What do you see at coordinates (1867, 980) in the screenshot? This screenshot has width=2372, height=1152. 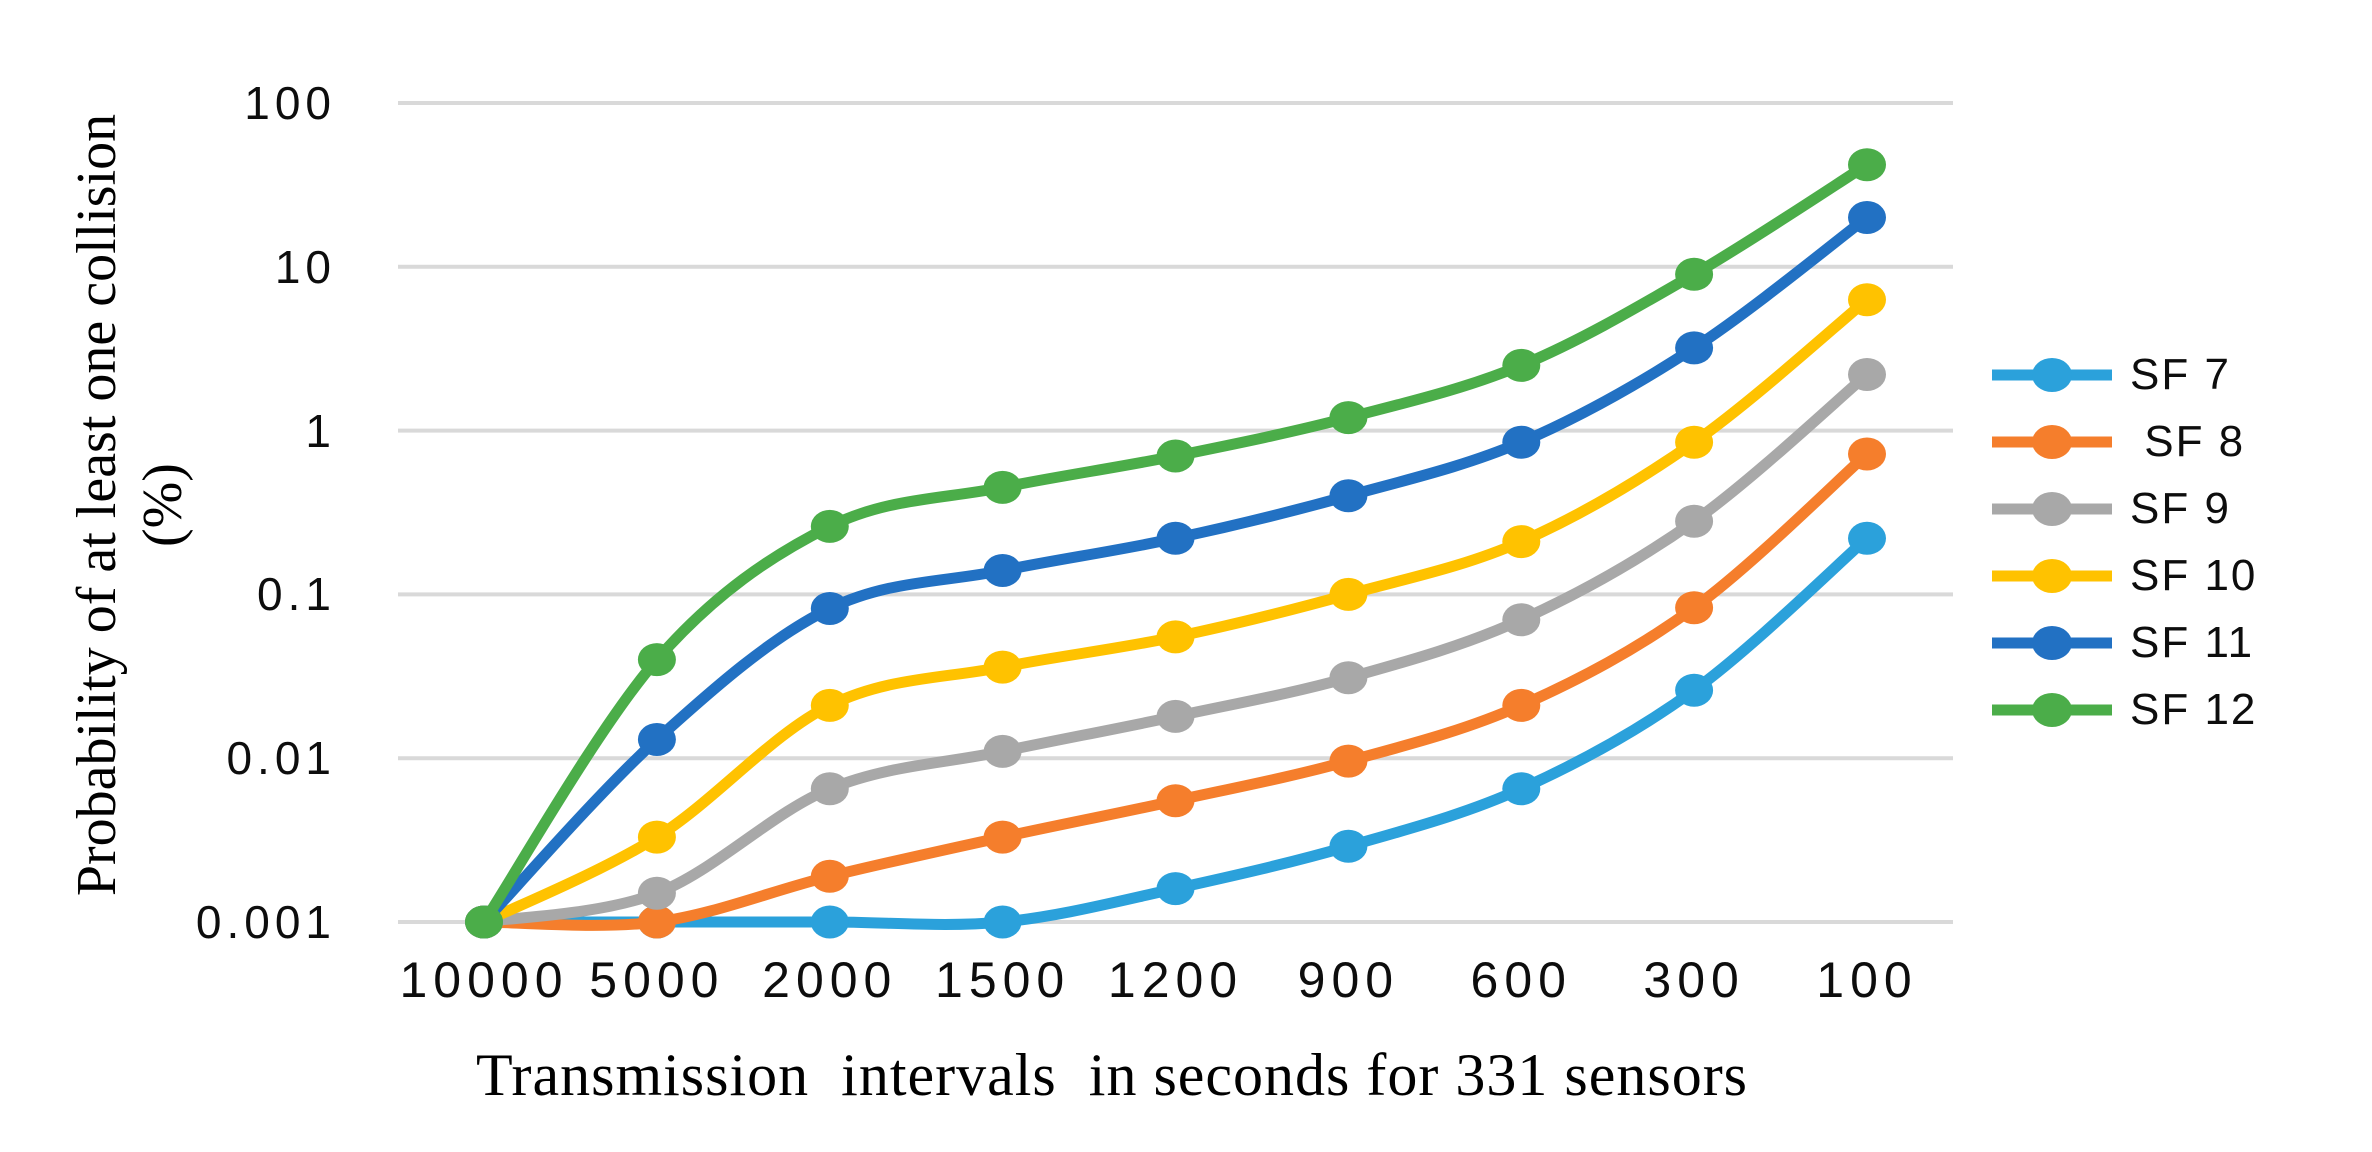 I see `x-tick-label: 100` at bounding box center [1867, 980].